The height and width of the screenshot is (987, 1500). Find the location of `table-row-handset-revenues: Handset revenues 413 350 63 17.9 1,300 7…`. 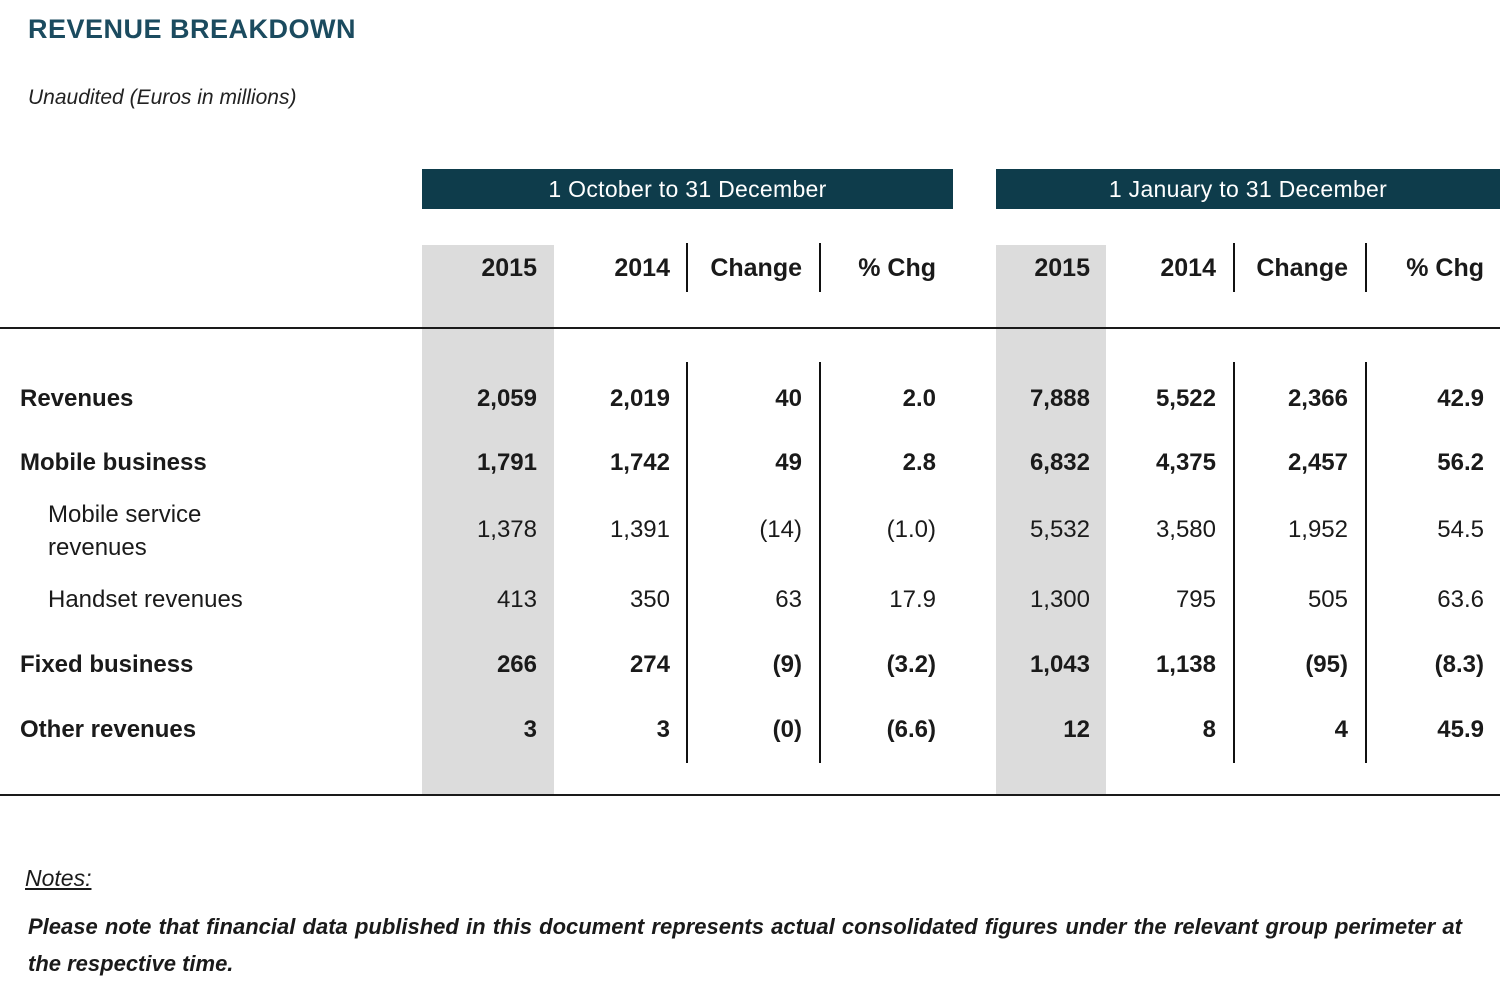

table-row-handset-revenues: Handset revenues 413 350 63 17.9 1,300 7… is located at coordinates (750, 600).